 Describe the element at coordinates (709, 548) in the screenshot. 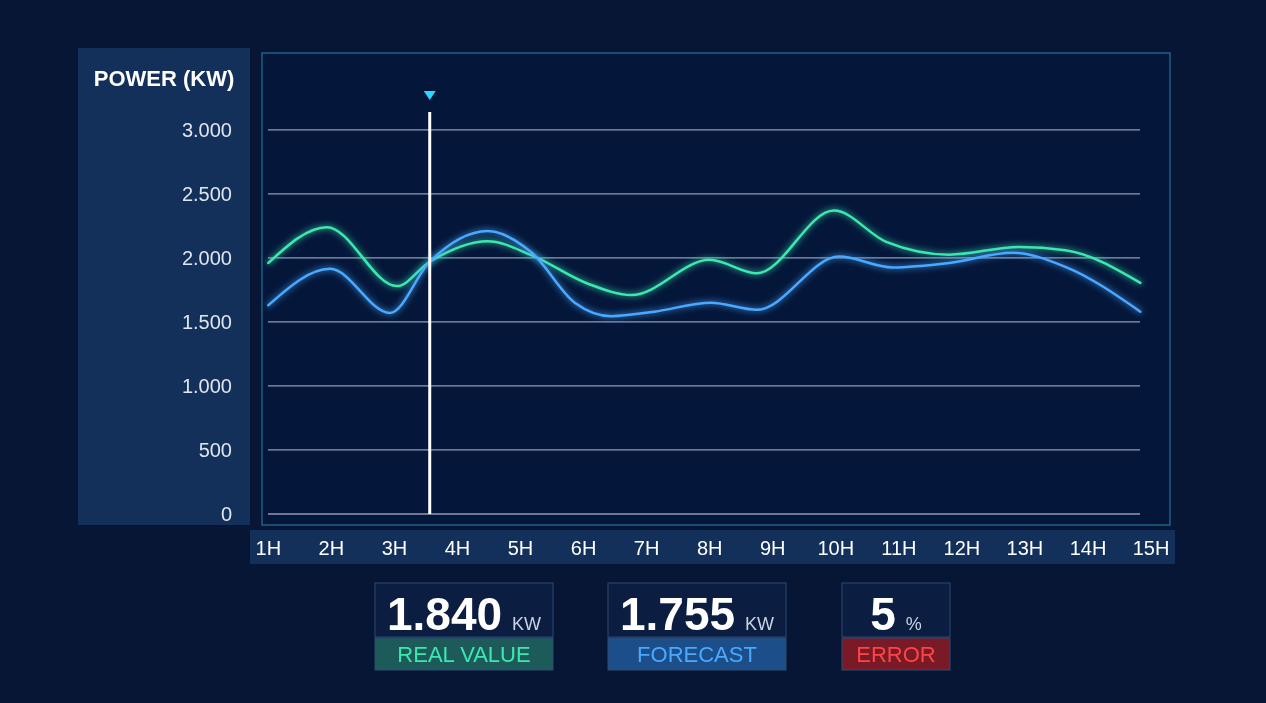

I see `x-tick-label: 8H` at that location.